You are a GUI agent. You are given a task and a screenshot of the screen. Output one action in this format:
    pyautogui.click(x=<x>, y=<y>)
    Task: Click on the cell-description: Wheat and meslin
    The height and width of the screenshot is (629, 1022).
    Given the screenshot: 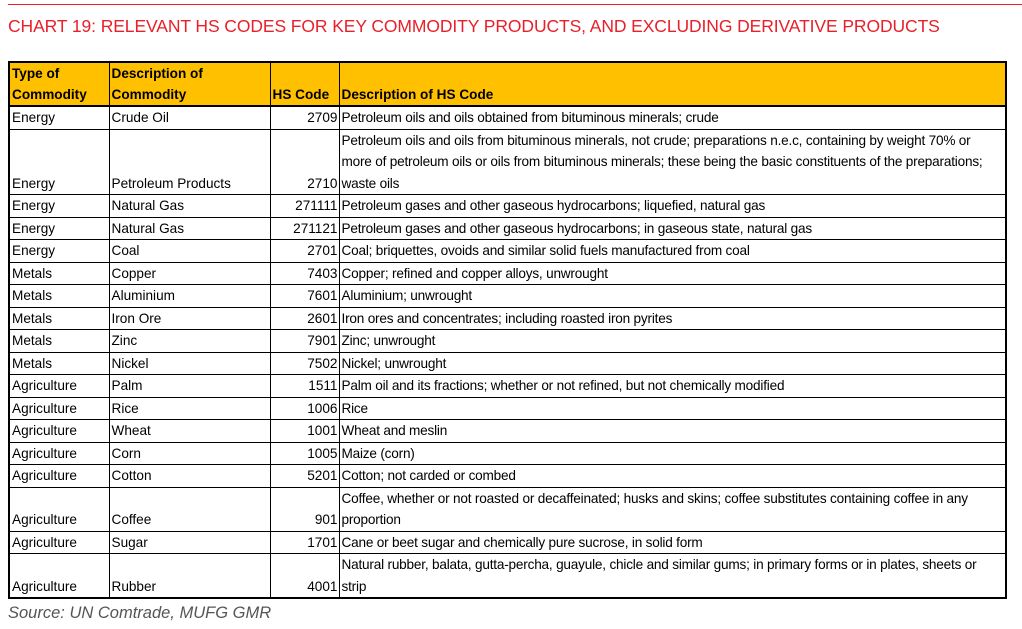 What is the action you would take?
    pyautogui.click(x=672, y=431)
    